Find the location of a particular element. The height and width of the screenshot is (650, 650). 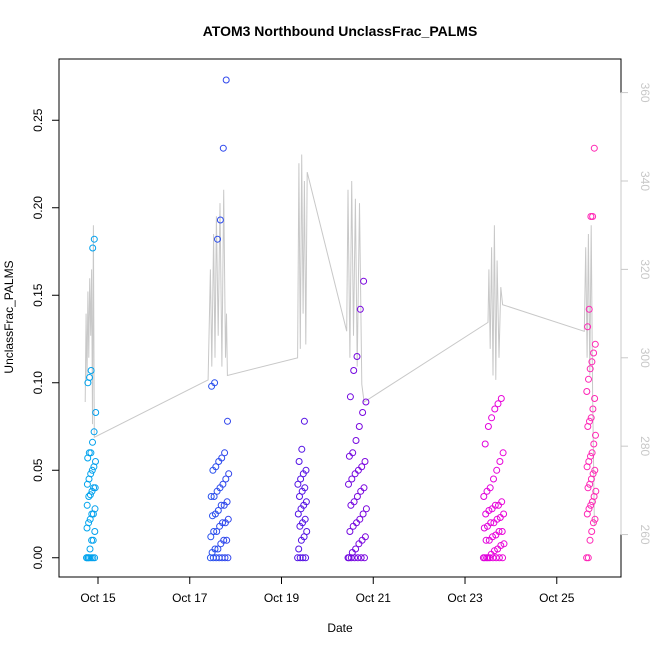

y-tick-label: 0.10 is located at coordinates (38, 383).